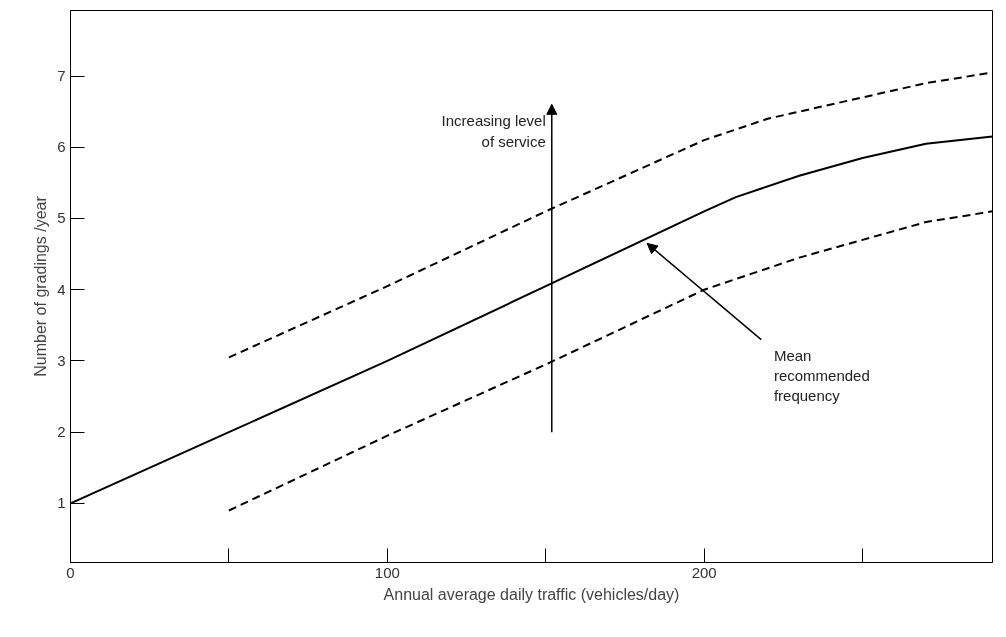 The height and width of the screenshot is (637, 1006). What do you see at coordinates (61, 76) in the screenshot?
I see `y-tick-label: 7` at bounding box center [61, 76].